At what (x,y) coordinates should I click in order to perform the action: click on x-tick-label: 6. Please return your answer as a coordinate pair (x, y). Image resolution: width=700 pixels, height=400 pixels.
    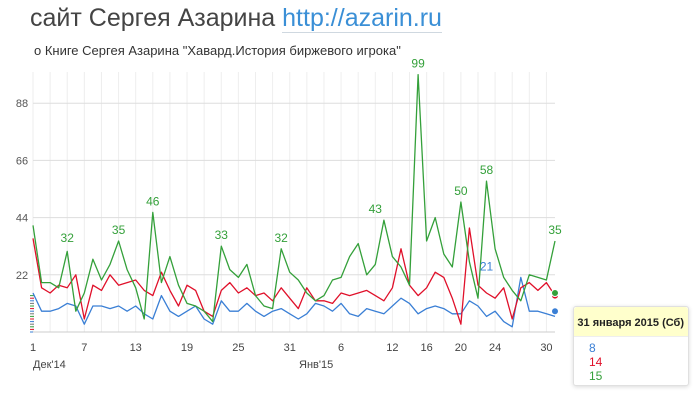
    Looking at the image, I should click on (341, 348).